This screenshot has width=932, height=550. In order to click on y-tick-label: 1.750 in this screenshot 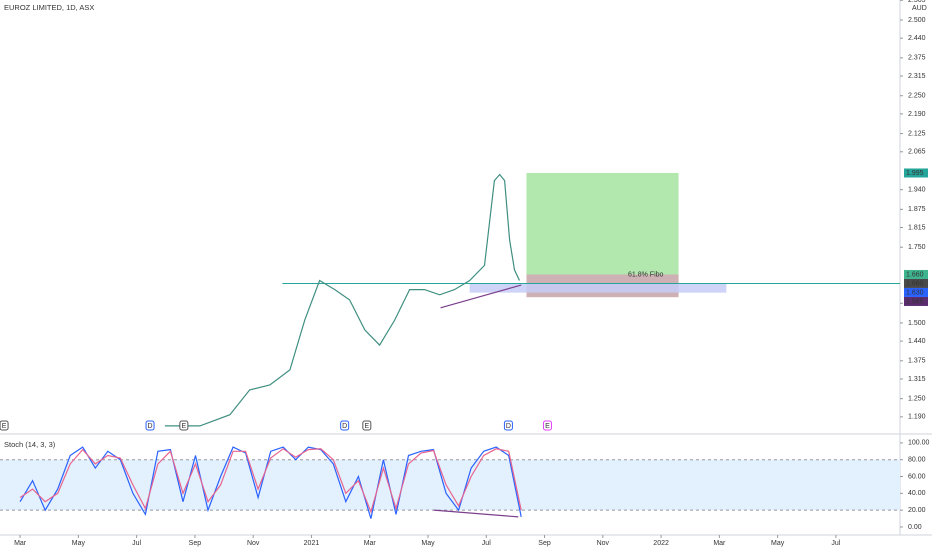, I will do `click(917, 247)`.